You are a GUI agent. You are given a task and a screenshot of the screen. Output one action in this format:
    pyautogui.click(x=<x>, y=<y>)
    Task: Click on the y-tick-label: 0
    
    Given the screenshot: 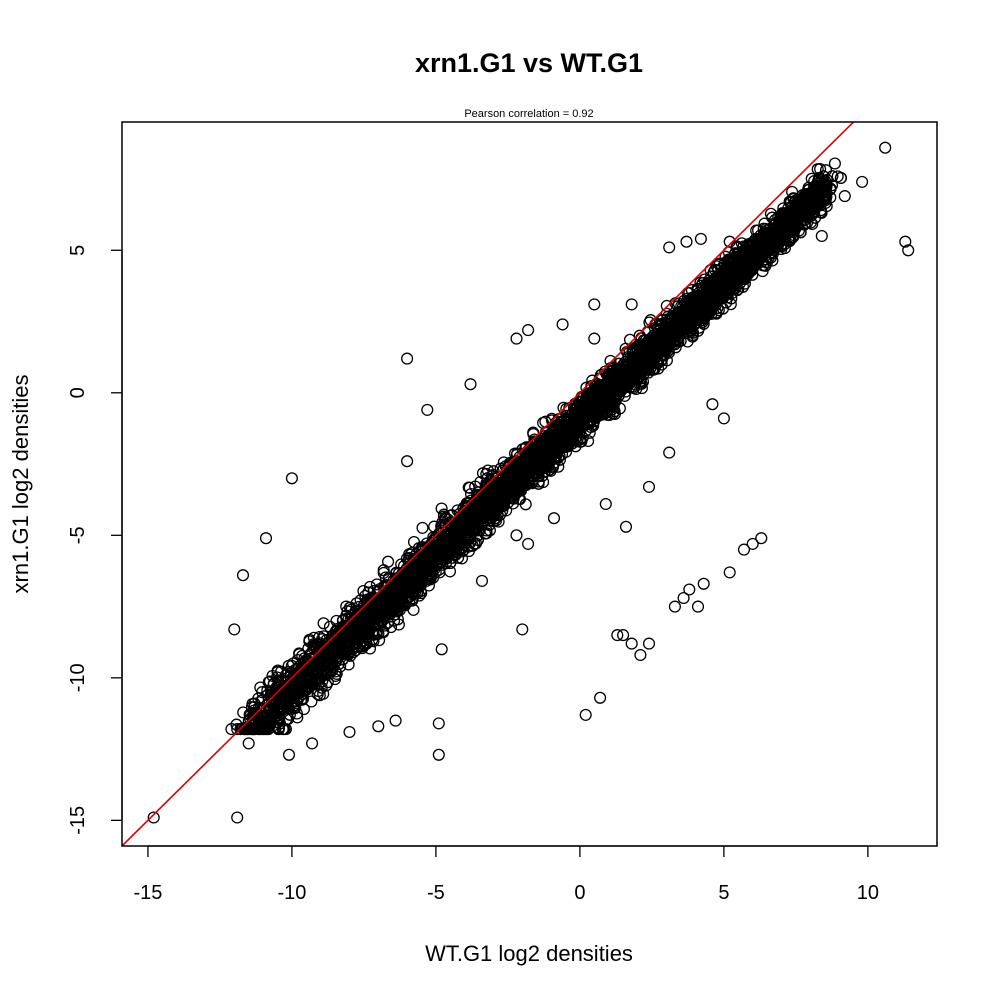 What is the action you would take?
    pyautogui.click(x=78, y=392)
    